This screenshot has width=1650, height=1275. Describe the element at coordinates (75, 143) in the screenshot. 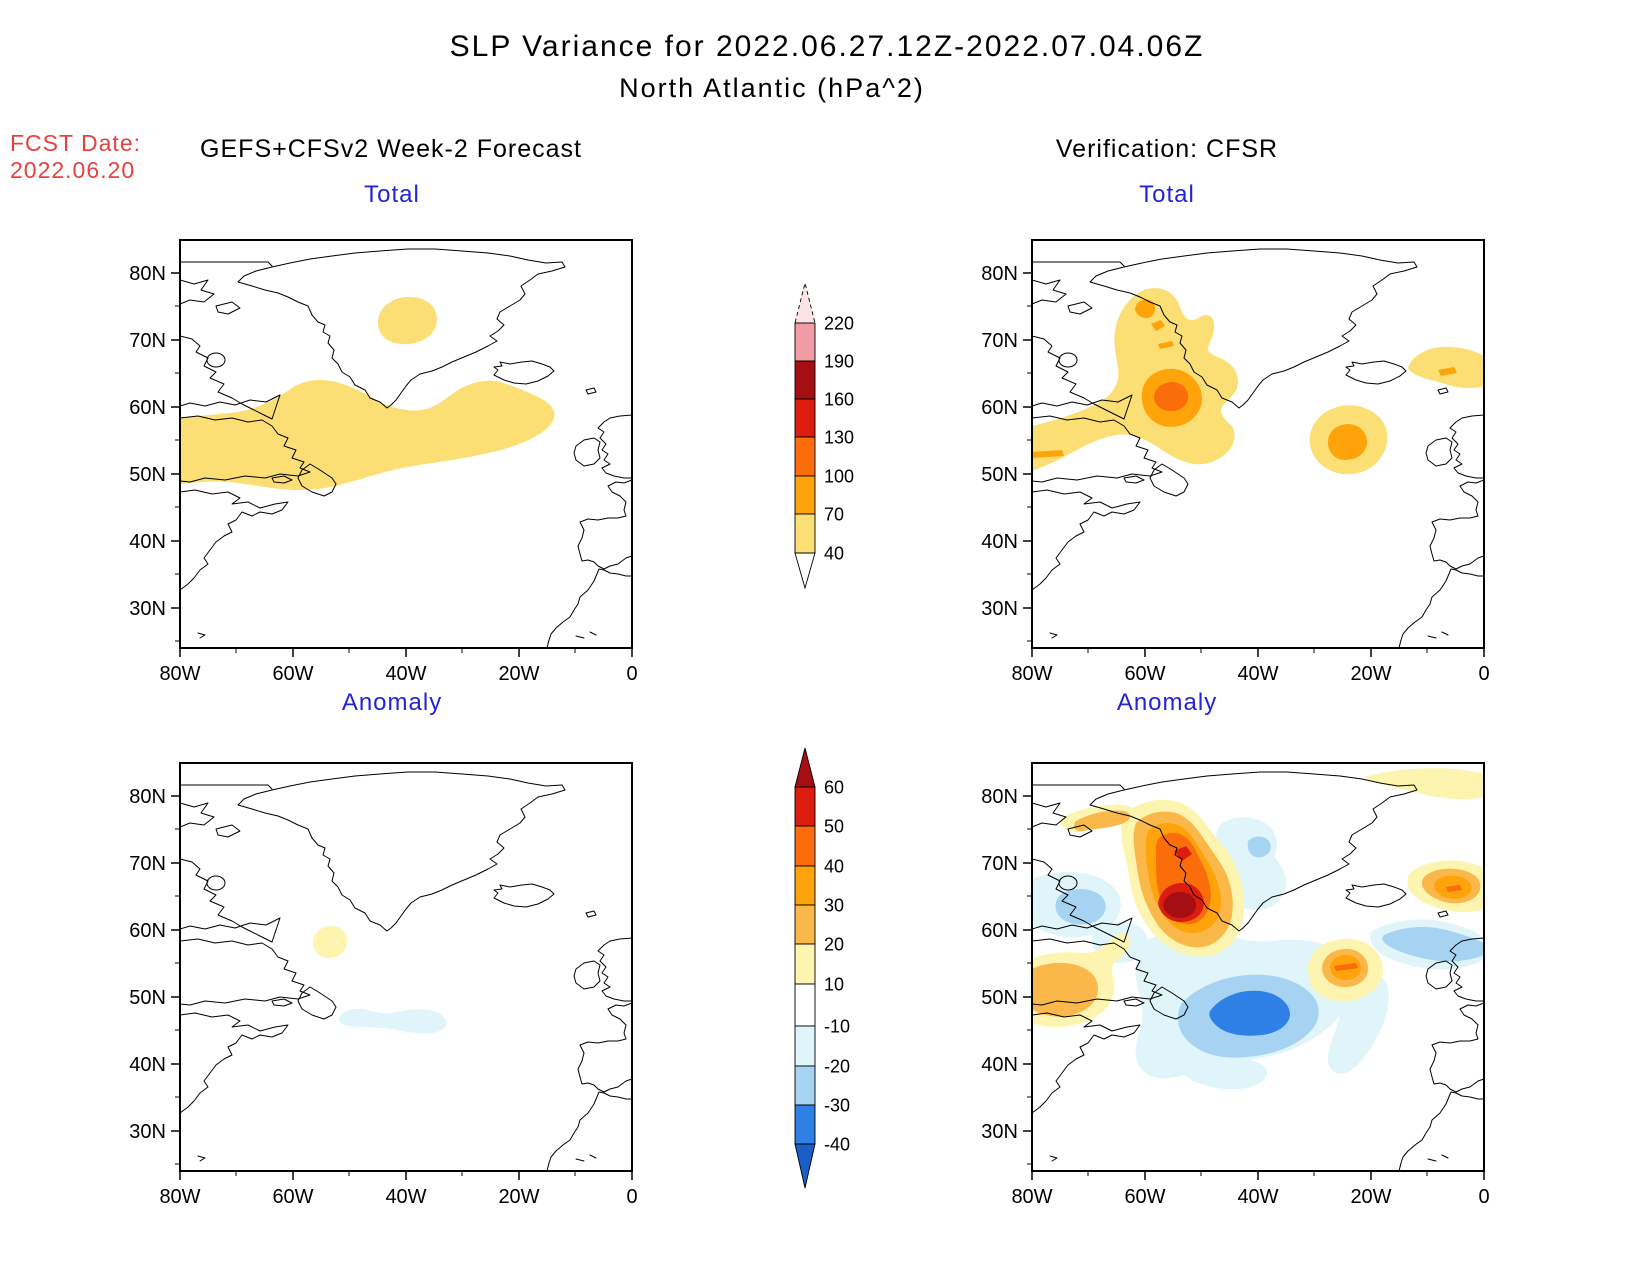

I see `fcst-date-label: FCST Date:` at that location.